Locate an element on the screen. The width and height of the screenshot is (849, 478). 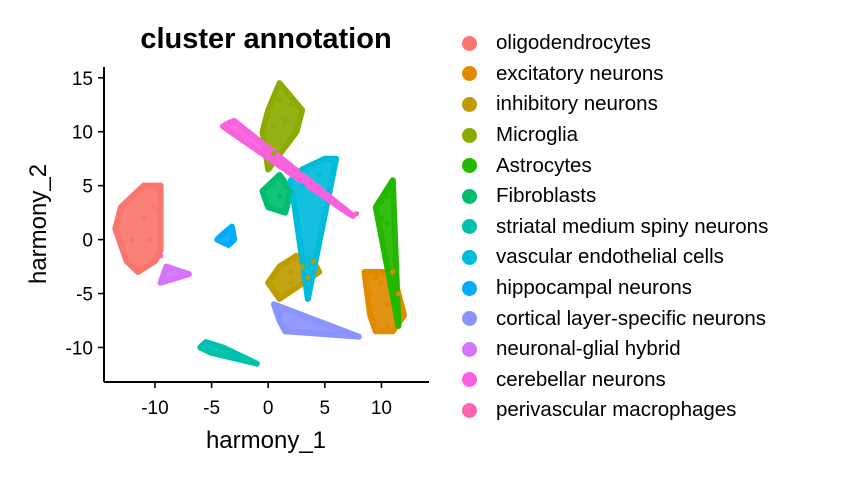
legend-item: striatal medium spiny neurons is located at coordinates (652, 227).